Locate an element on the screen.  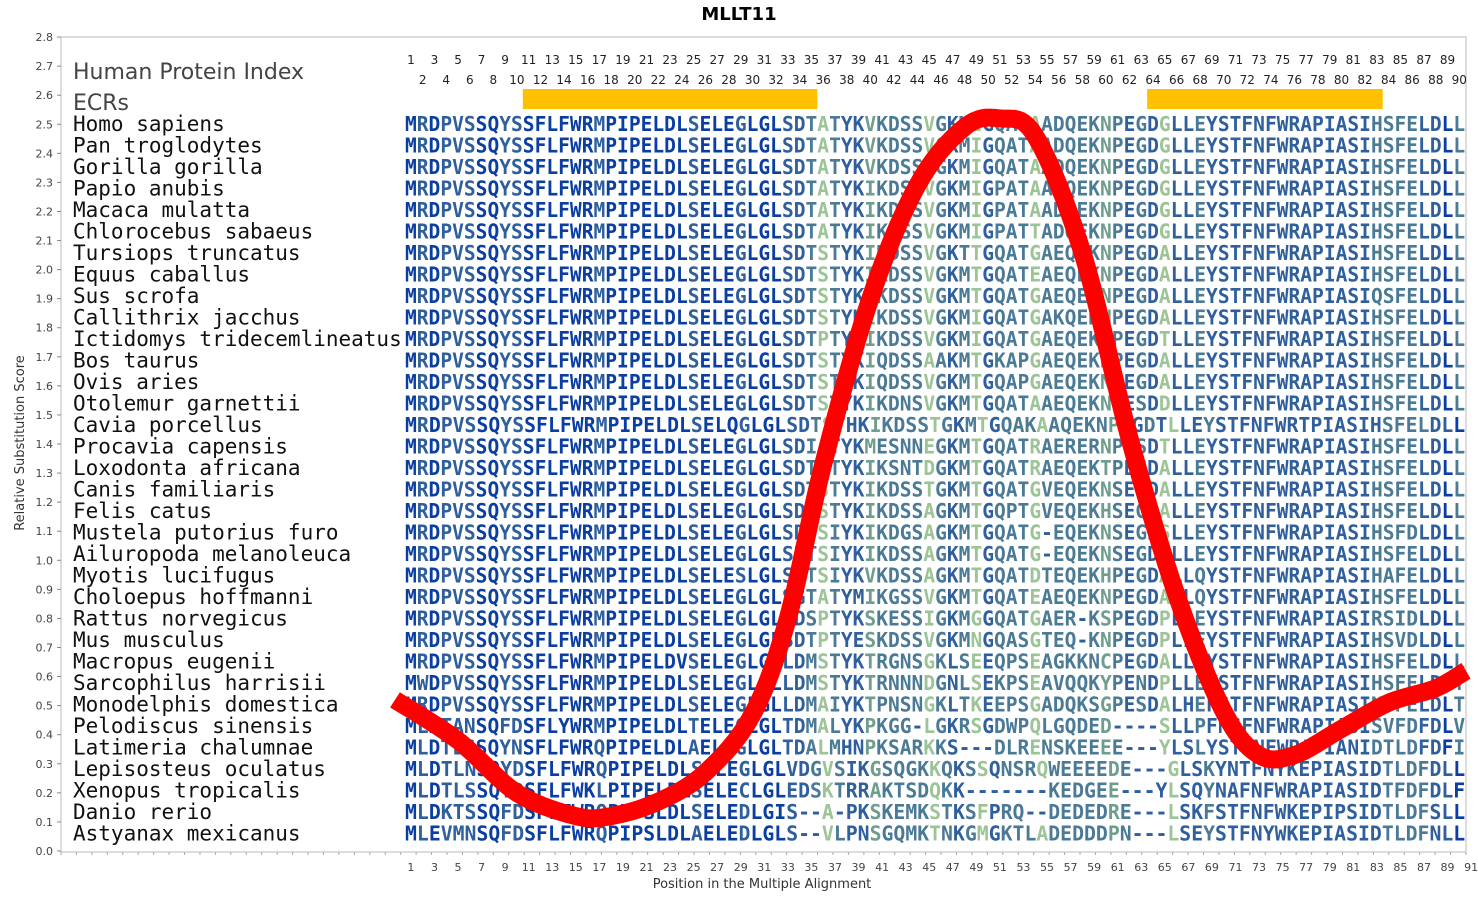
species-label: Macaca mulatta is located at coordinates (161, 210).